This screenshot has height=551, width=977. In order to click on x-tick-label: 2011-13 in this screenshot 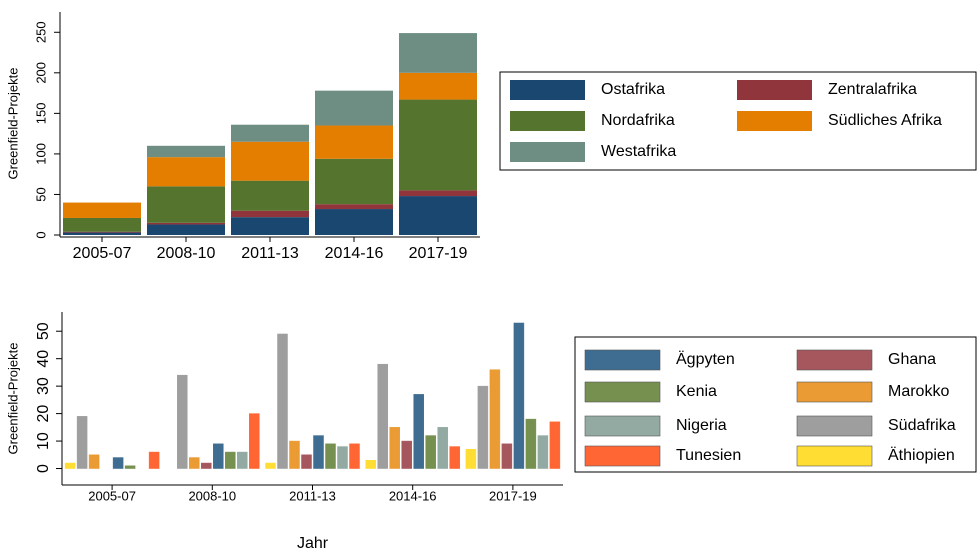, I will do `click(312, 495)`.